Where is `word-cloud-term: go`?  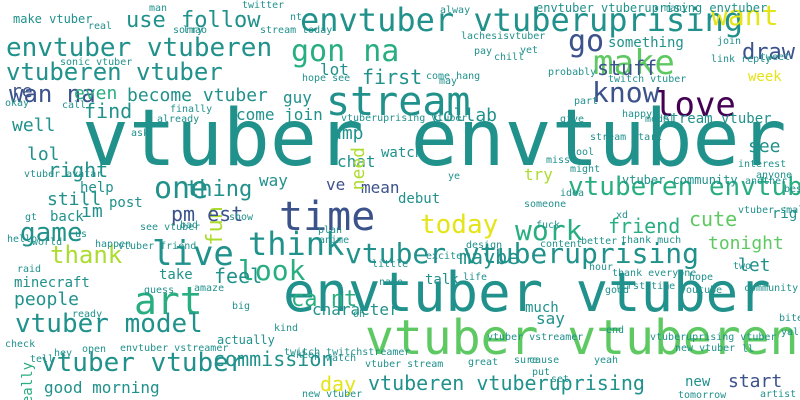 word-cloud-term: go is located at coordinates (586, 41).